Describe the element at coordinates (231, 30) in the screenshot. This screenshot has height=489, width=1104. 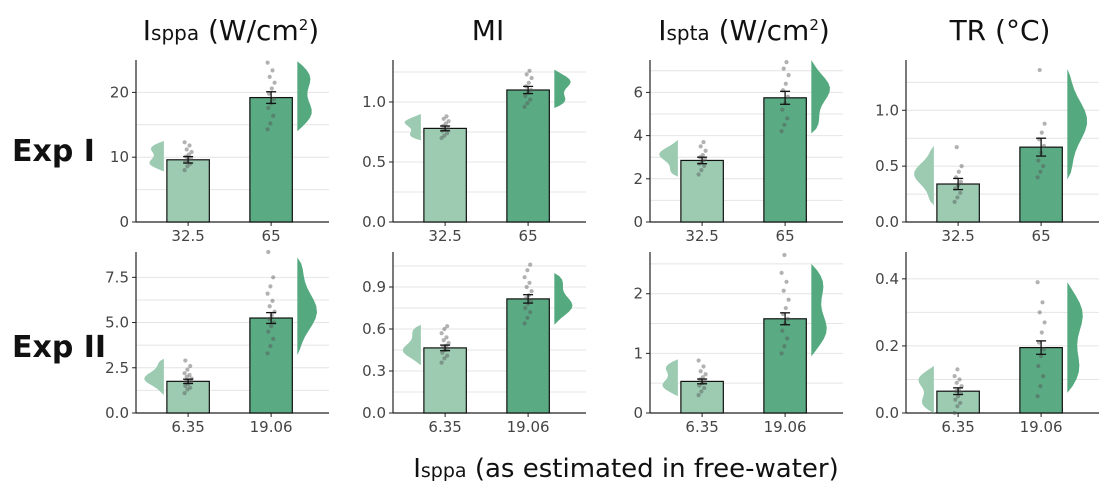
I see `column-title-isppa: Isppa (W/cm2)` at that location.